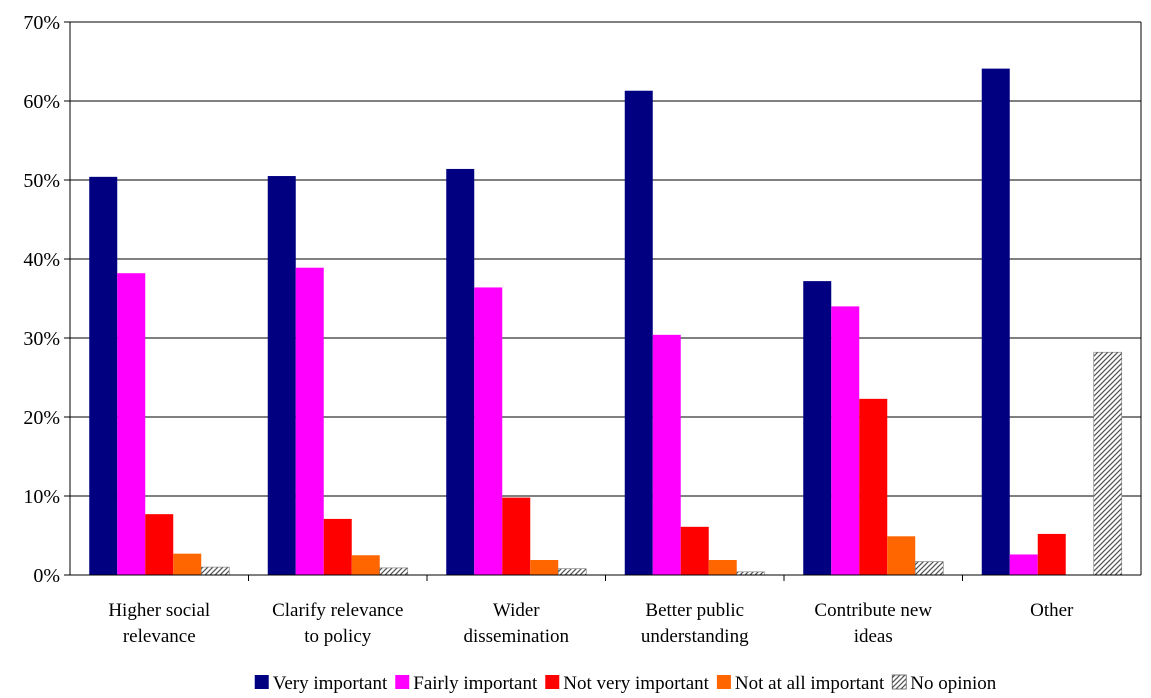  What do you see at coordinates (723, 682) in the screenshot?
I see `legend-swatch-not-at-all-important` at bounding box center [723, 682].